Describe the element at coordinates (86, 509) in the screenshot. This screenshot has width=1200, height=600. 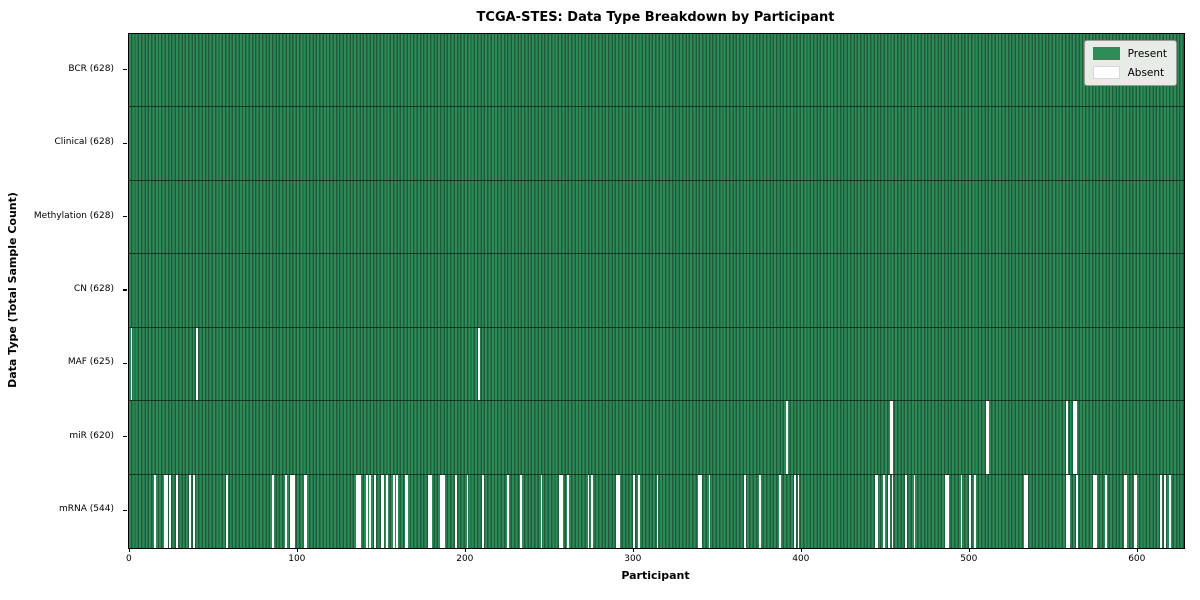
I see `y-tick-label: mRNA (544)` at that location.